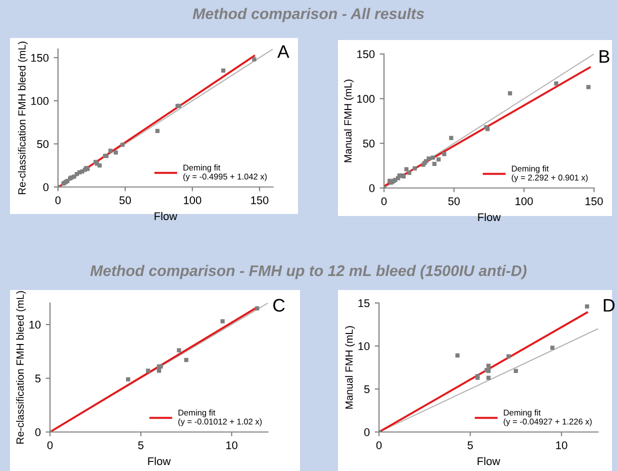 Image resolution: width=617 pixels, height=471 pixels. I want to click on text: A, so click(283, 51).